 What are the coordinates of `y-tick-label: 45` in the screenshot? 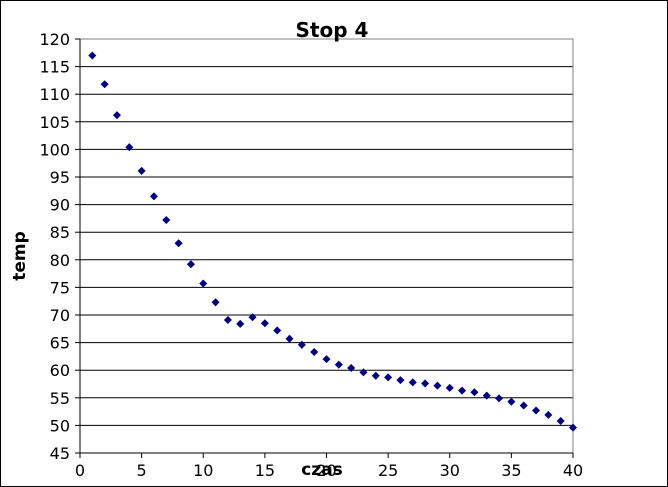 It's located at (60, 453).